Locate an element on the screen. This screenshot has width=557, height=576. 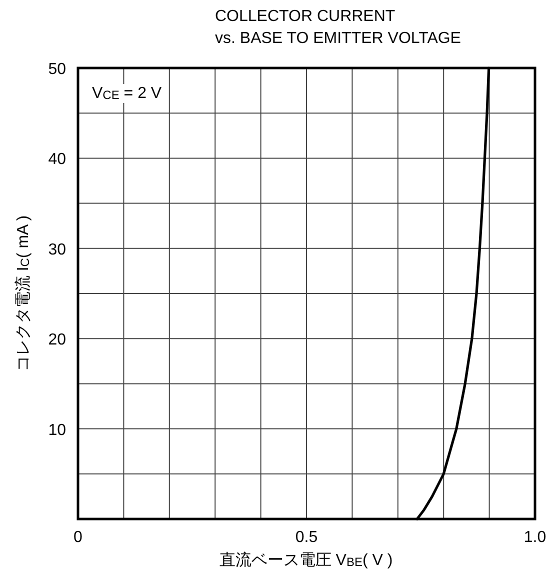
x-axis-title: 直流ベース電圧 VBE( V ) is located at coordinates (306, 560).